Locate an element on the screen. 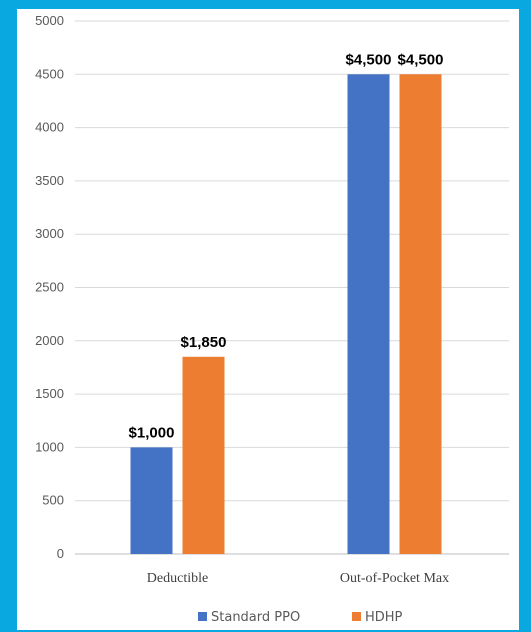  legend-label: Standard PPO is located at coordinates (255, 617).